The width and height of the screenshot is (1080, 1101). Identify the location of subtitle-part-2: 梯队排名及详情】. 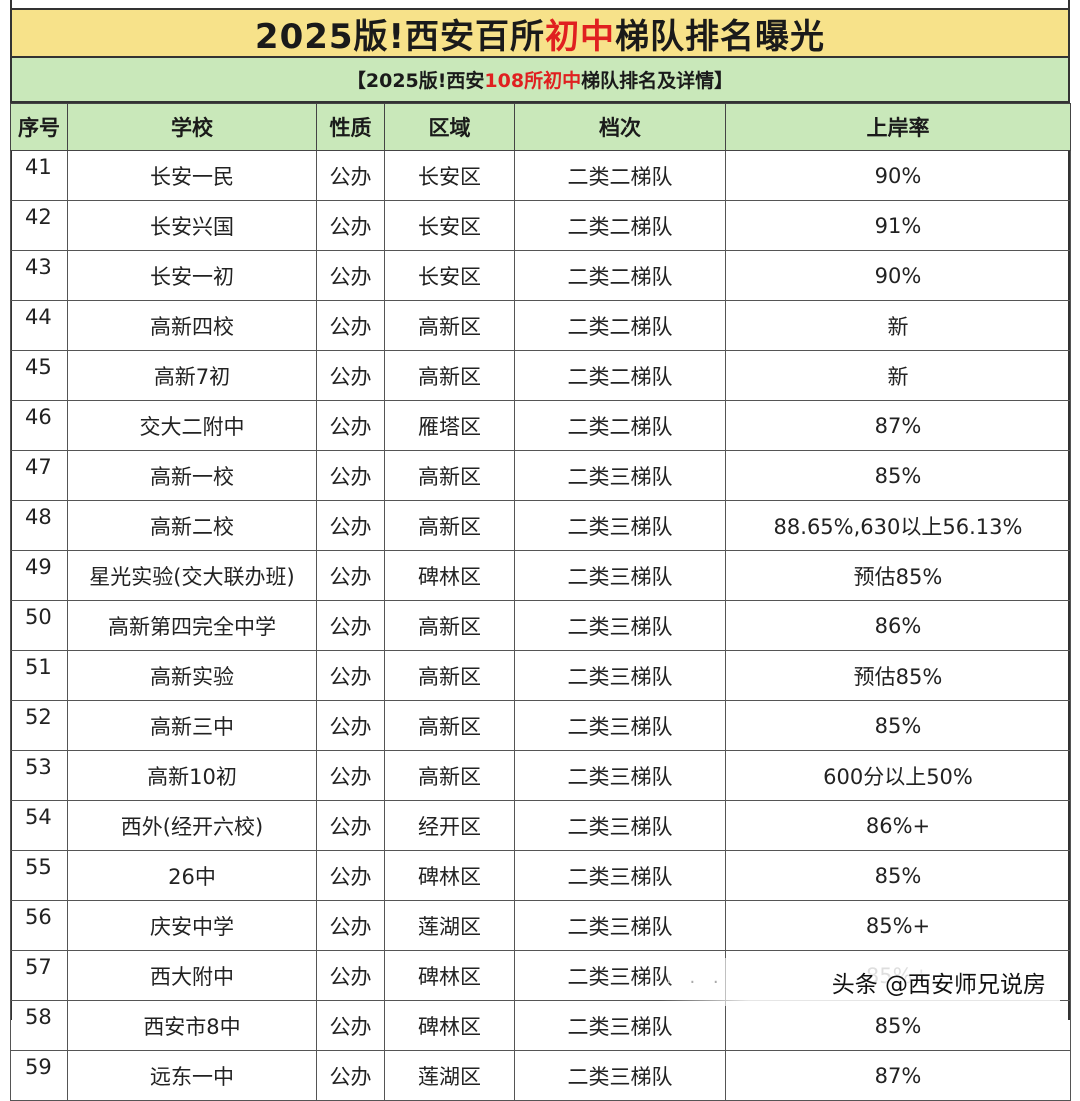
(657, 81).